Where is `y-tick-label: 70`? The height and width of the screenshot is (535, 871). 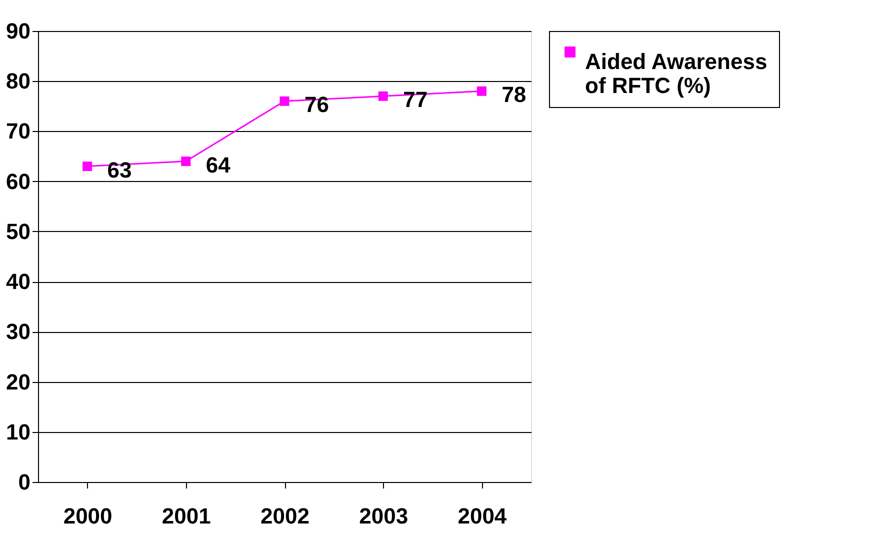 y-tick-label: 70 is located at coordinates (18, 131).